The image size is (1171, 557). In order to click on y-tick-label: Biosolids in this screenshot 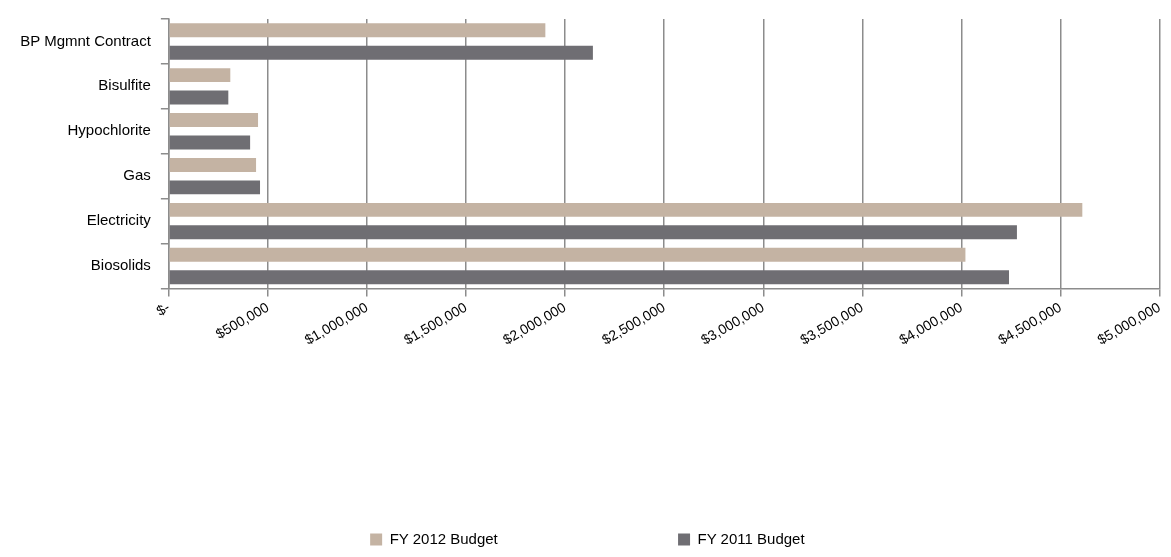, I will do `click(120, 265)`.